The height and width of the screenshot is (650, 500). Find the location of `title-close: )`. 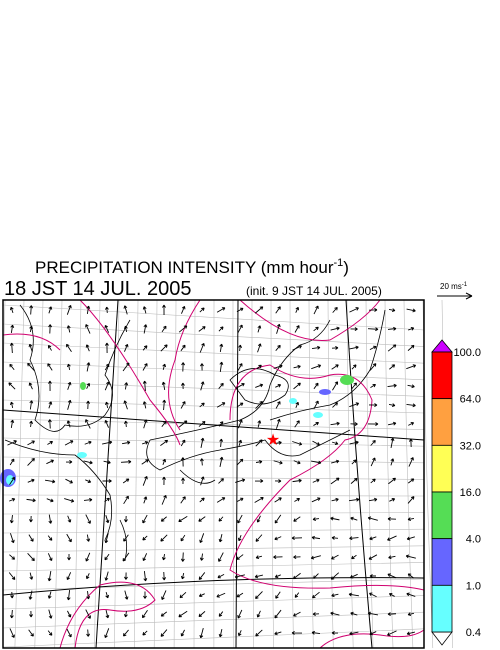

title-close: ) is located at coordinates (346, 267).